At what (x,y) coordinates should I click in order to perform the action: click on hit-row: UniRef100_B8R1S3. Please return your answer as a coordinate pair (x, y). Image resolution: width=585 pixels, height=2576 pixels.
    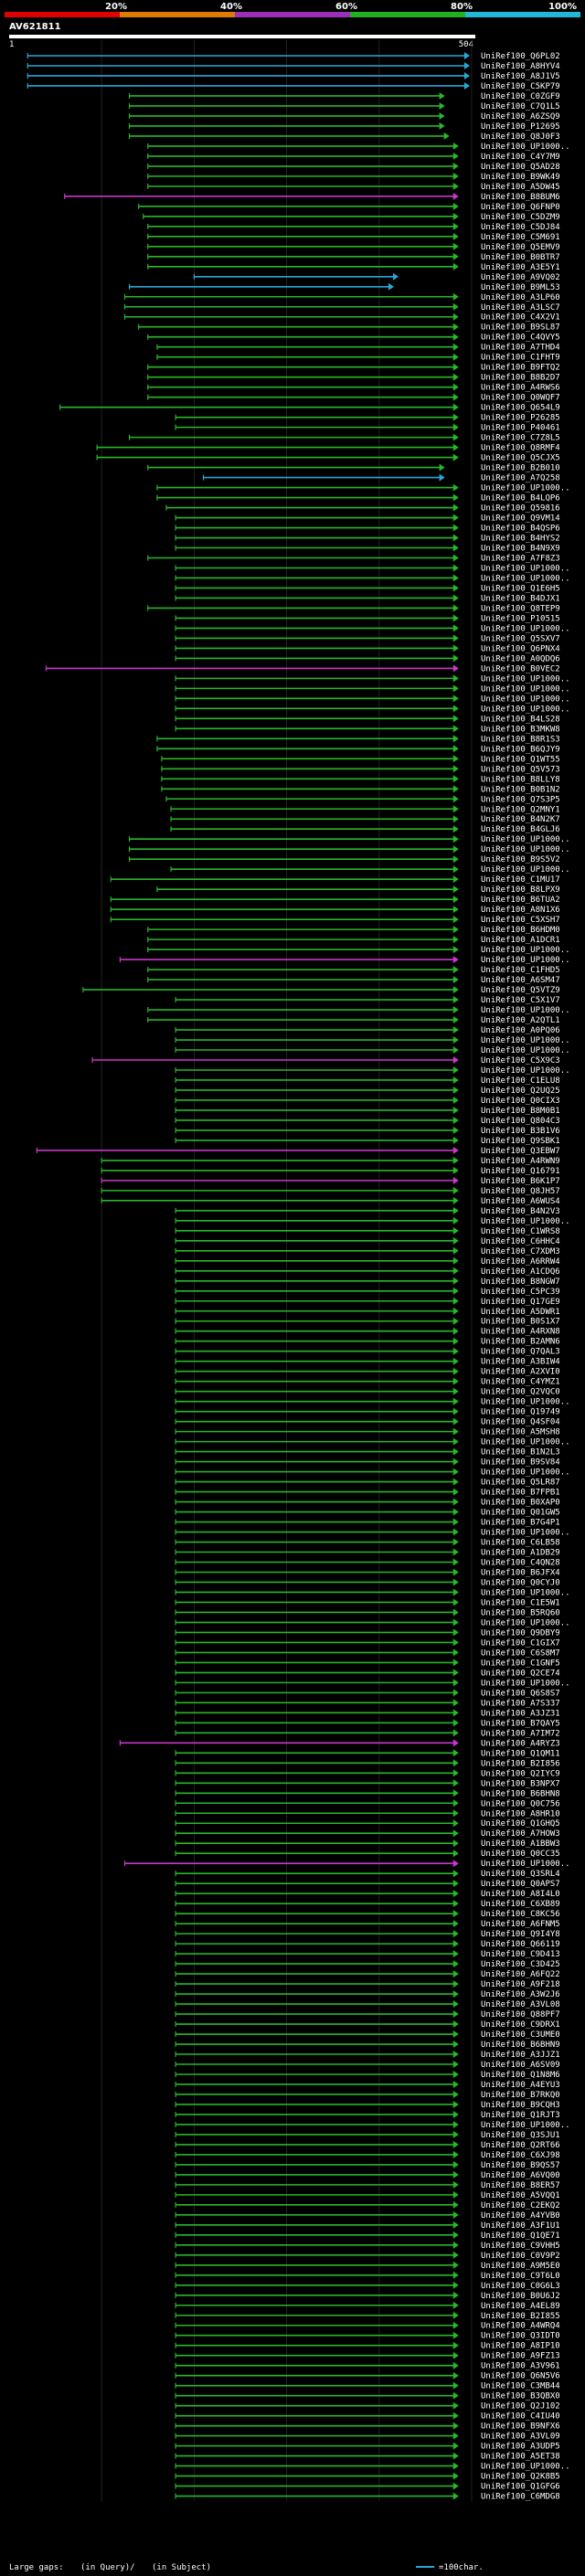
    Looking at the image, I should click on (358, 739).